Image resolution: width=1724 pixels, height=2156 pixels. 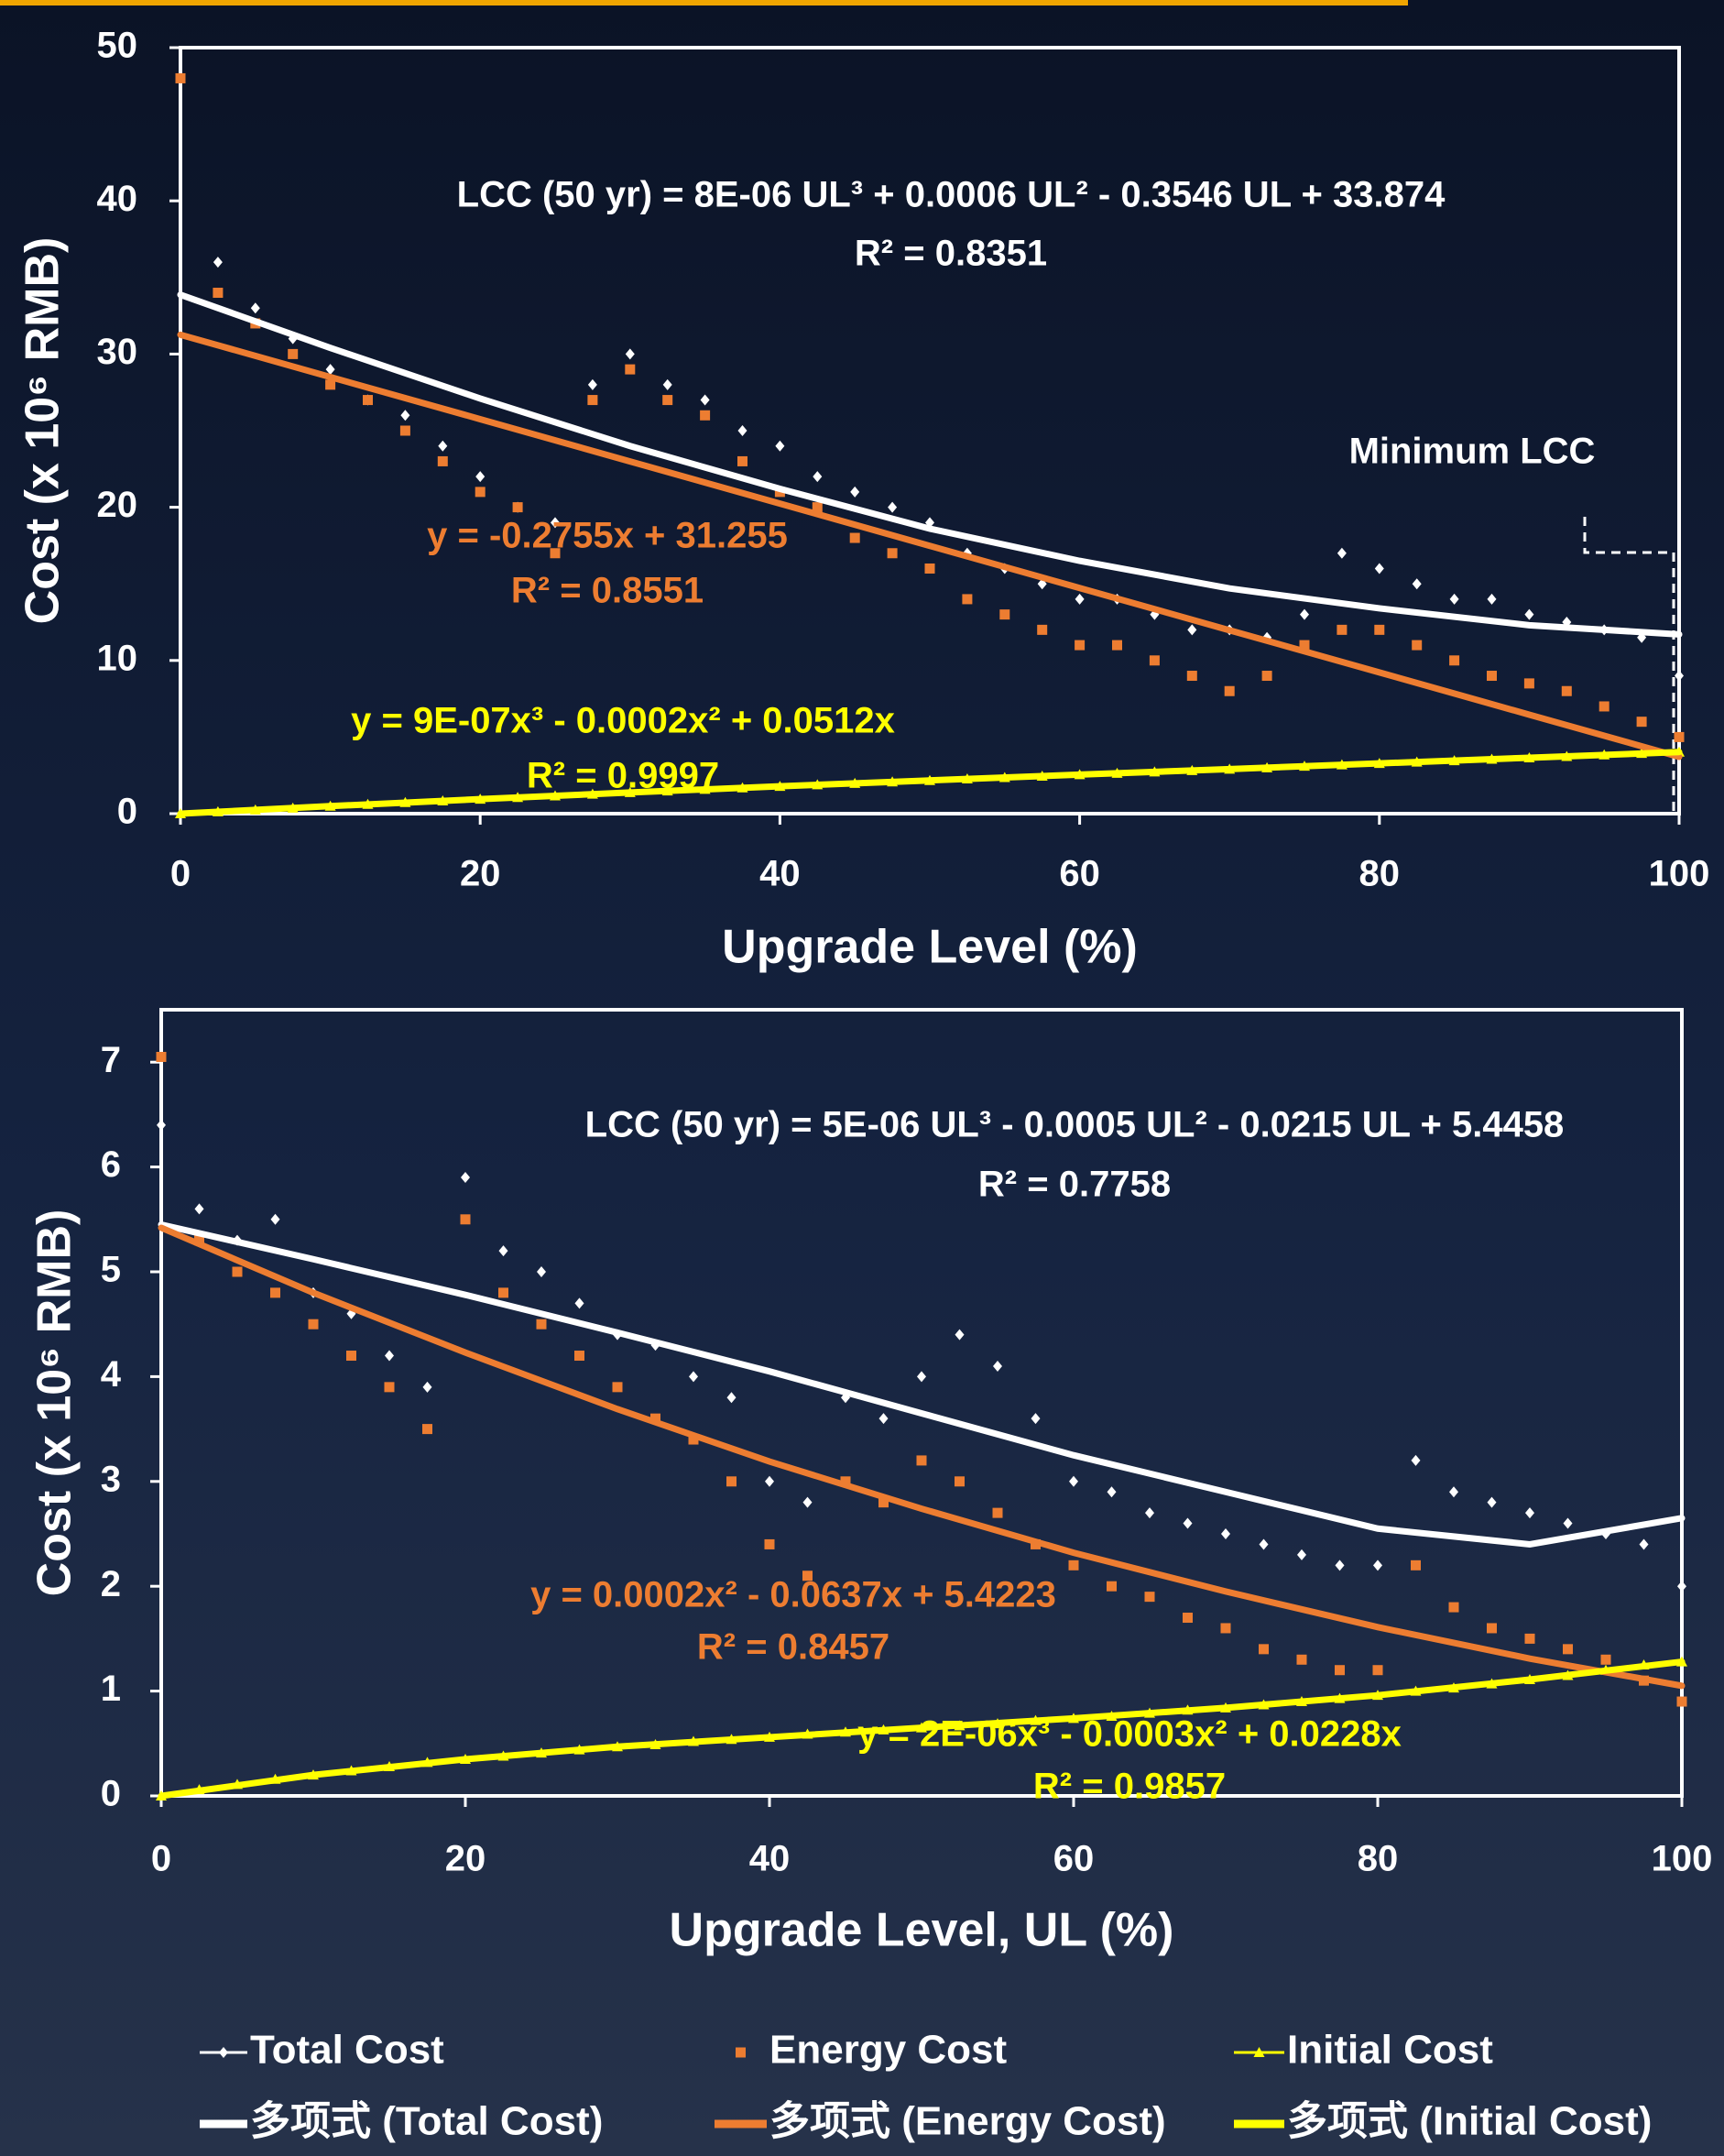 What do you see at coordinates (1472, 452) in the screenshot?
I see `annotation: Minimum LCC` at bounding box center [1472, 452].